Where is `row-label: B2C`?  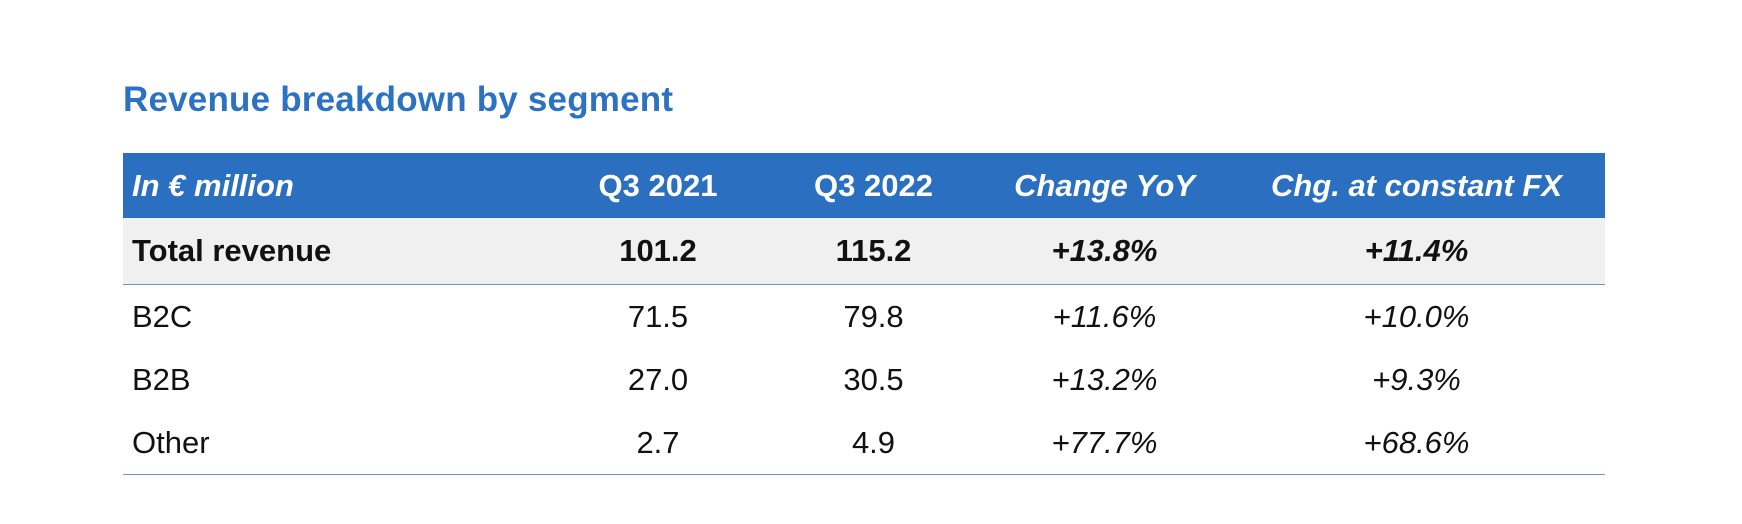 row-label: B2C is located at coordinates (162, 316).